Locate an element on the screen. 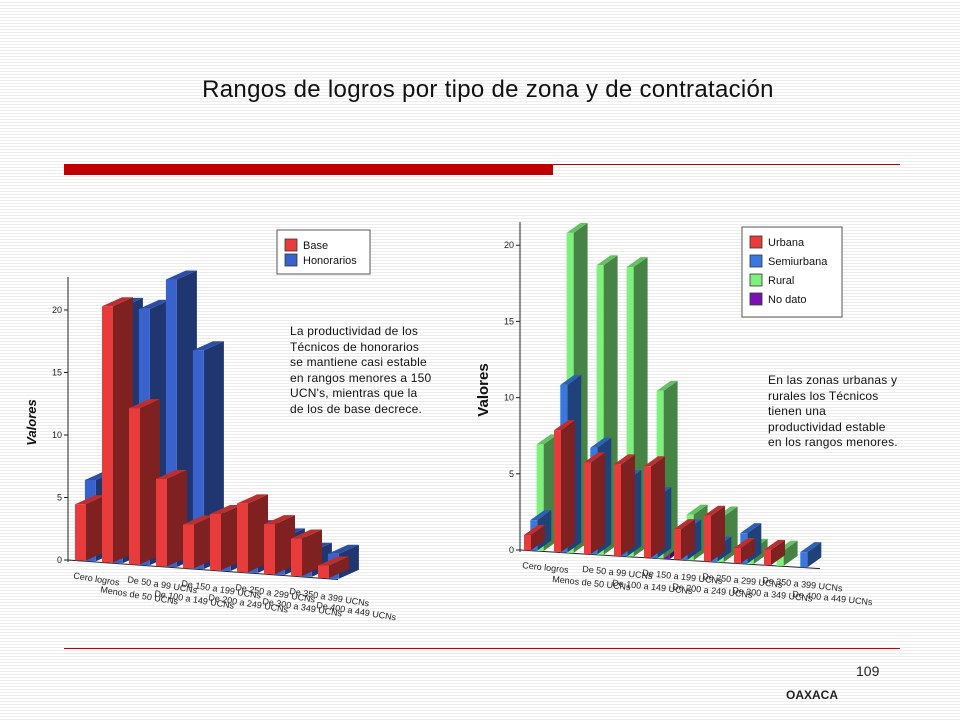 This screenshot has height=720, width=960. left-legend-label-honorarios: Honorarios is located at coordinates (330, 261).